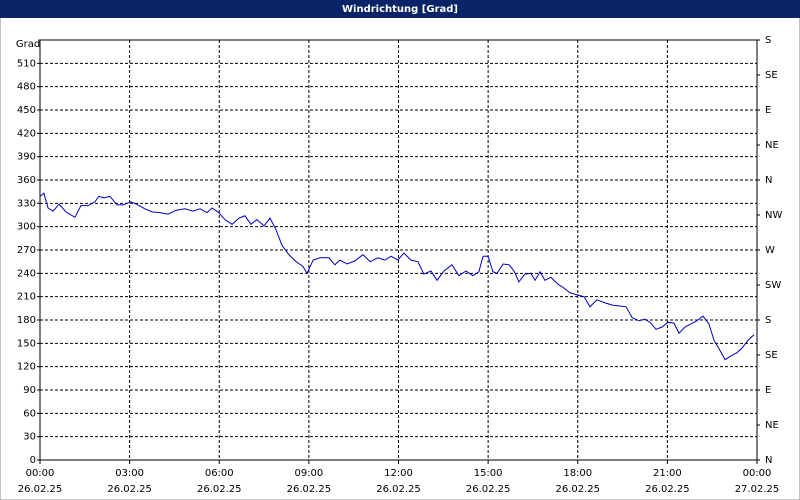  Describe the element at coordinates (26, 297) in the screenshot. I see `y-tick-label: 210` at that location.